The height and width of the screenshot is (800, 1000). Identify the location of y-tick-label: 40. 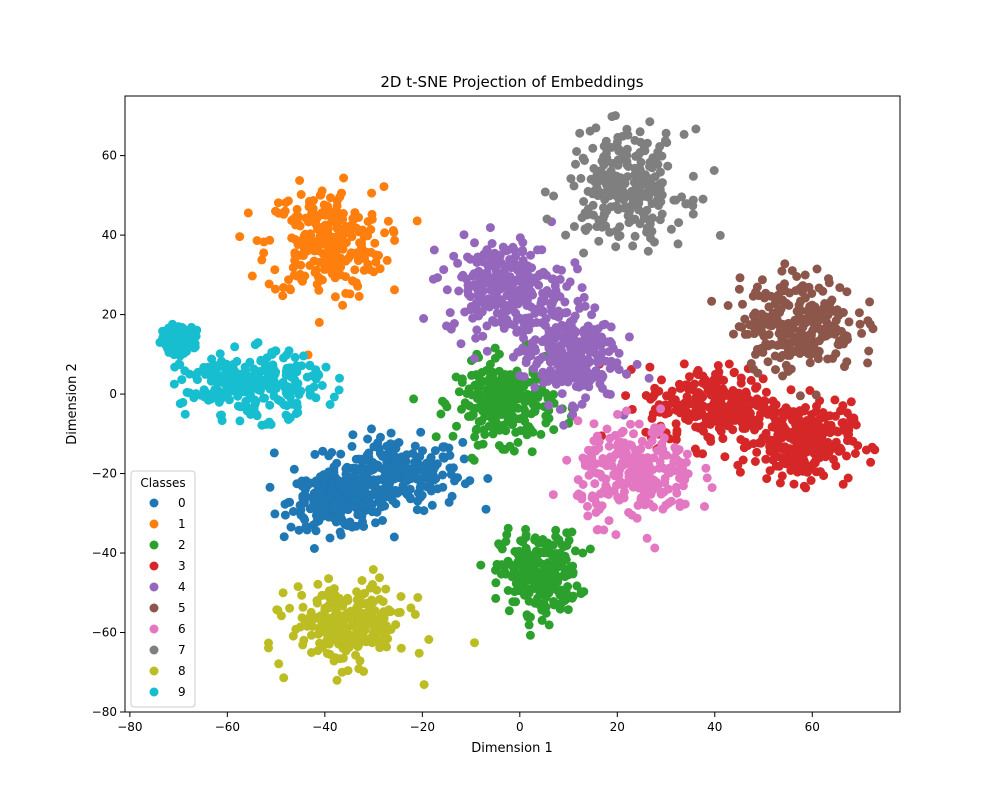
(109, 235).